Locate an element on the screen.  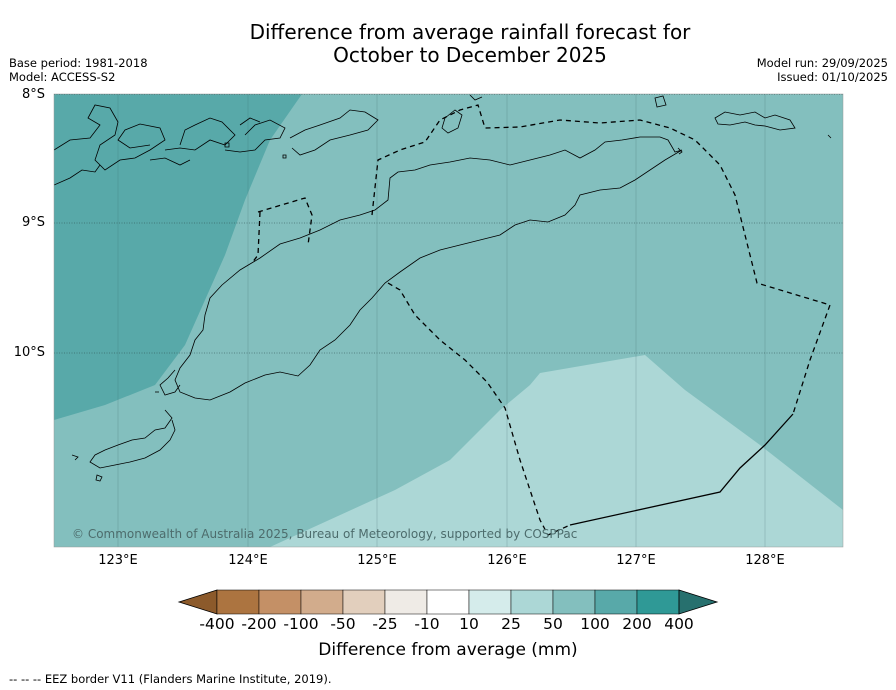
colorbar-tick-label: 100 is located at coordinates (595, 624).